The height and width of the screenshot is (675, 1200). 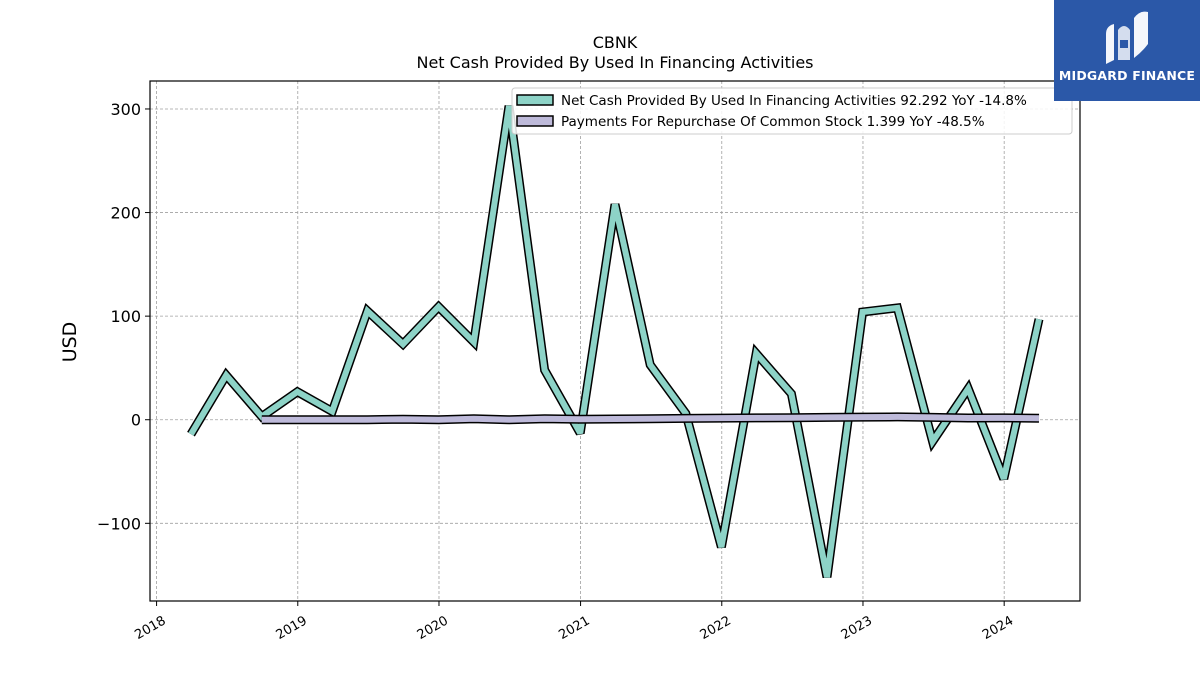 What do you see at coordinates (1127, 75) in the screenshot?
I see `logo-text: MIDGARD FINANCE` at bounding box center [1127, 75].